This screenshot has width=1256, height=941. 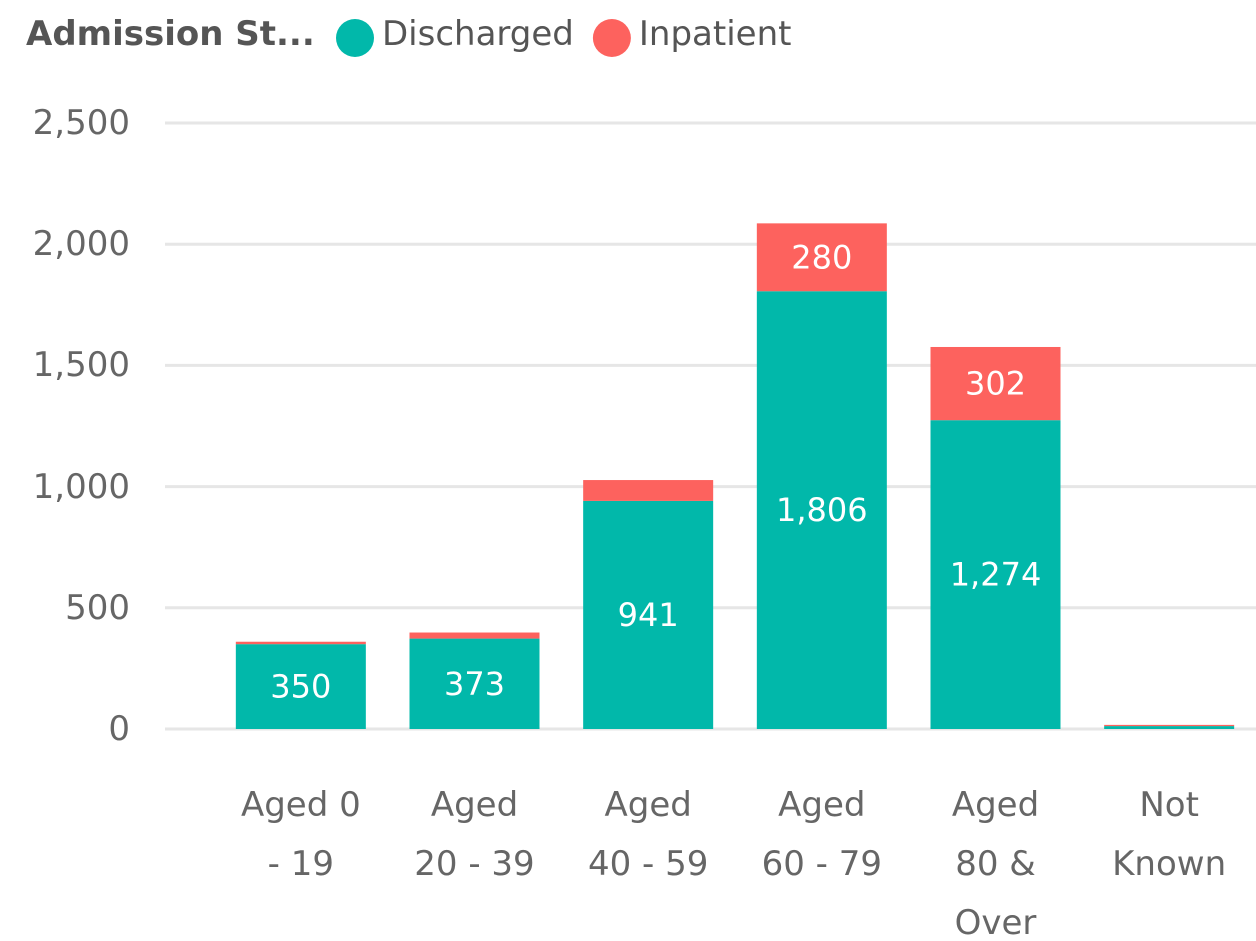 What do you see at coordinates (648, 834) in the screenshot?
I see `x-tick-label: Aged 40 - 59` at bounding box center [648, 834].